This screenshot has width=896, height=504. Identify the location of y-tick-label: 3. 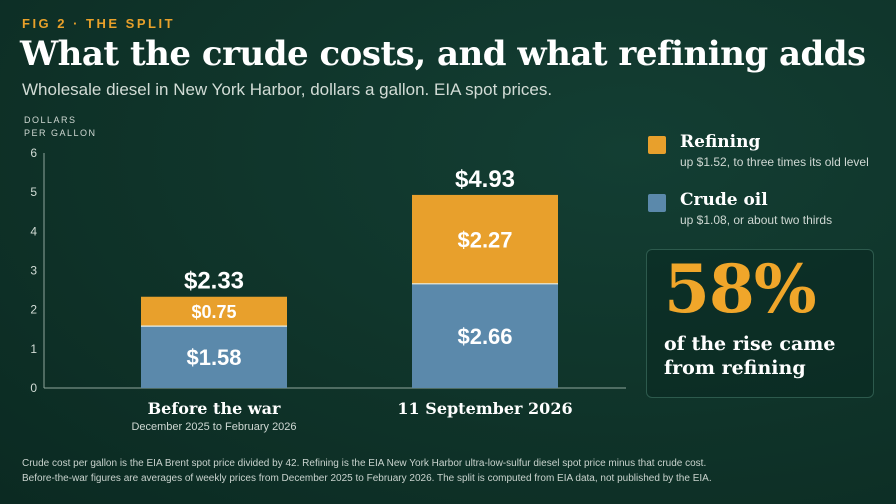
(33, 271).